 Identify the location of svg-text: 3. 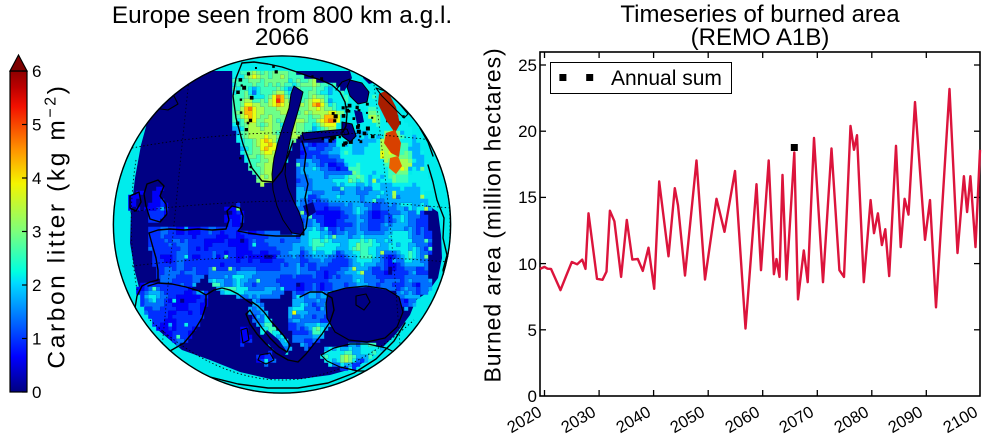
(36, 232).